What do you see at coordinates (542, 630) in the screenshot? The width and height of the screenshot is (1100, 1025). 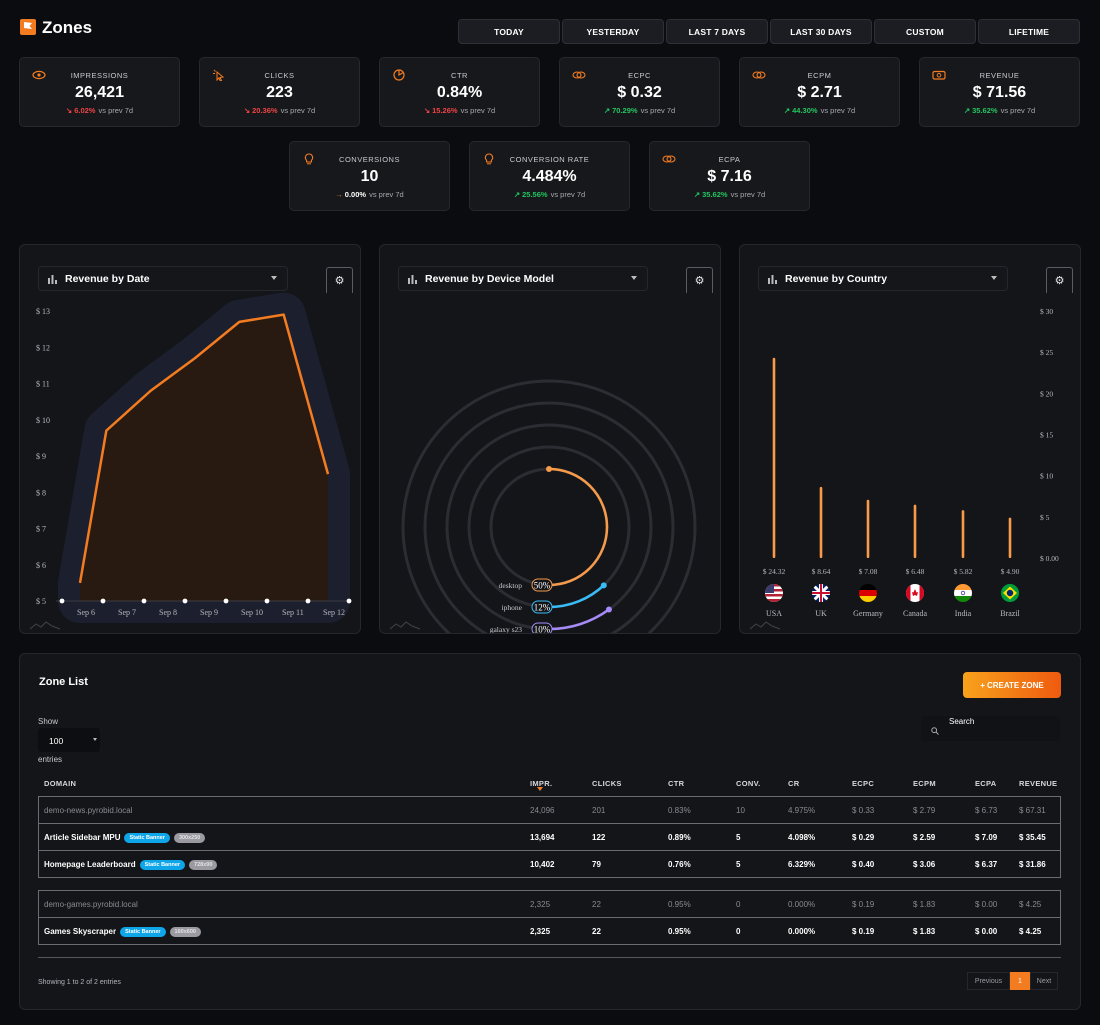 I see `percent-label: 10%` at bounding box center [542, 630].